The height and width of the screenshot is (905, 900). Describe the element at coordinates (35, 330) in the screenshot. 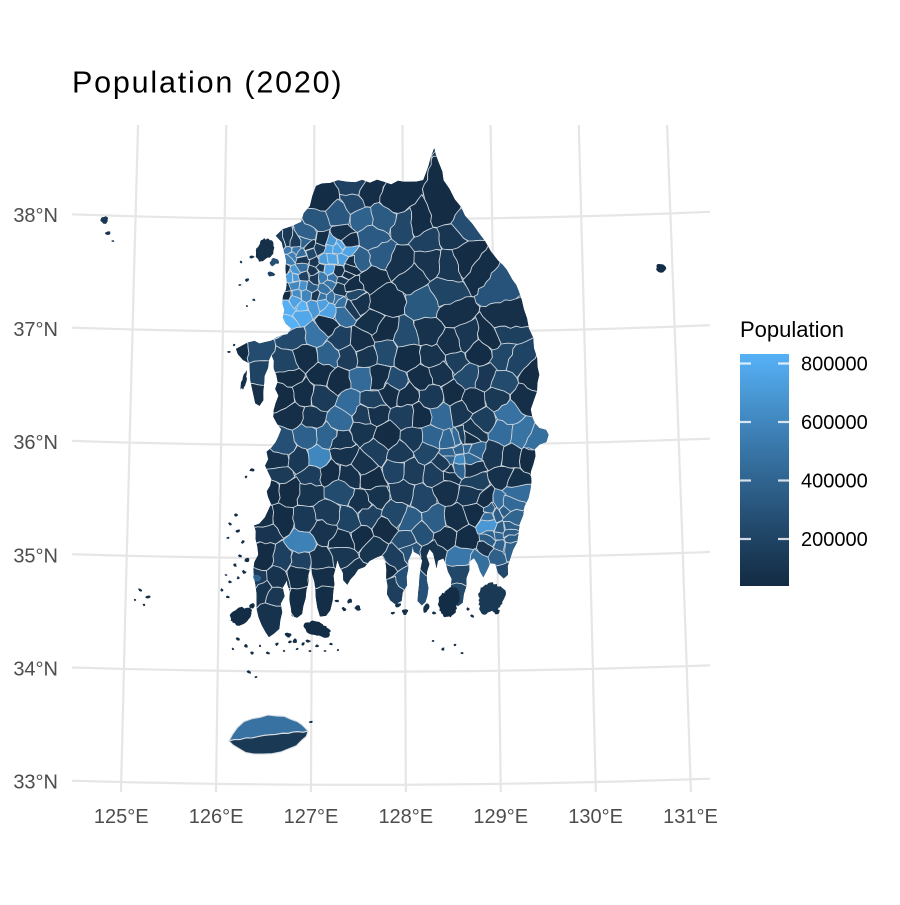

I see `svg-text: 37°N` at that location.